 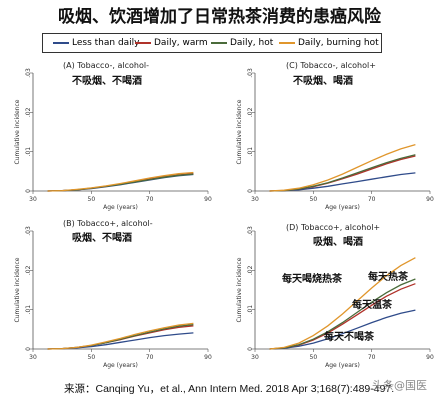 I want to click on panel-a-y-tick-label: .01, so click(x=28, y=152).